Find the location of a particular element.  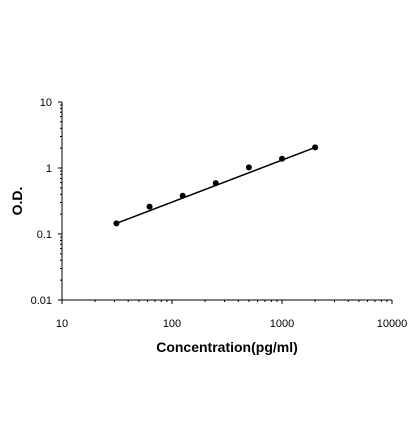

x-tick-label: 10 is located at coordinates (62, 324).